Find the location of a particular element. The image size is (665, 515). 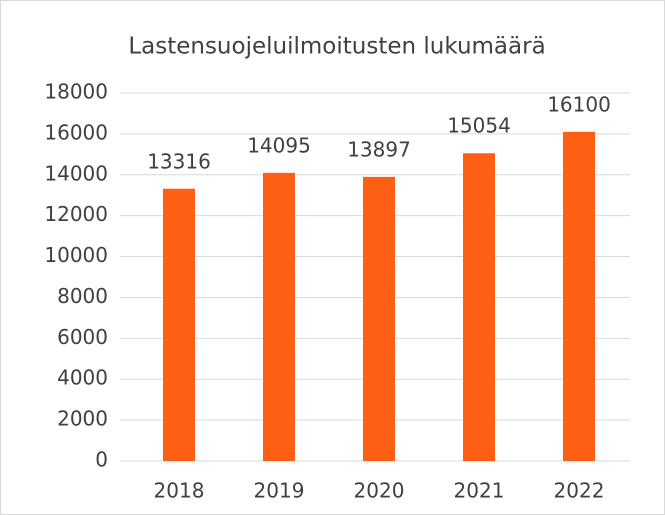

x-tick-label: 2022 is located at coordinates (579, 491).